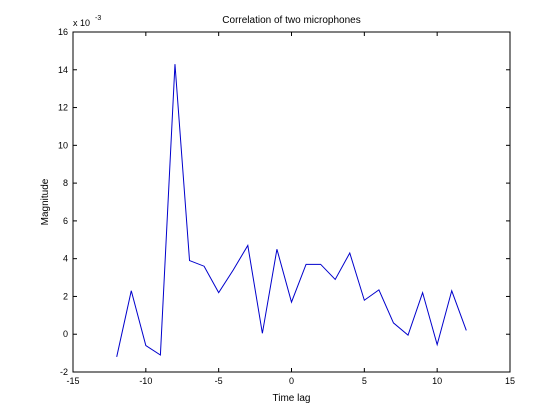  Describe the element at coordinates (65, 296) in the screenshot. I see `y-tick-label-2: 2` at that location.